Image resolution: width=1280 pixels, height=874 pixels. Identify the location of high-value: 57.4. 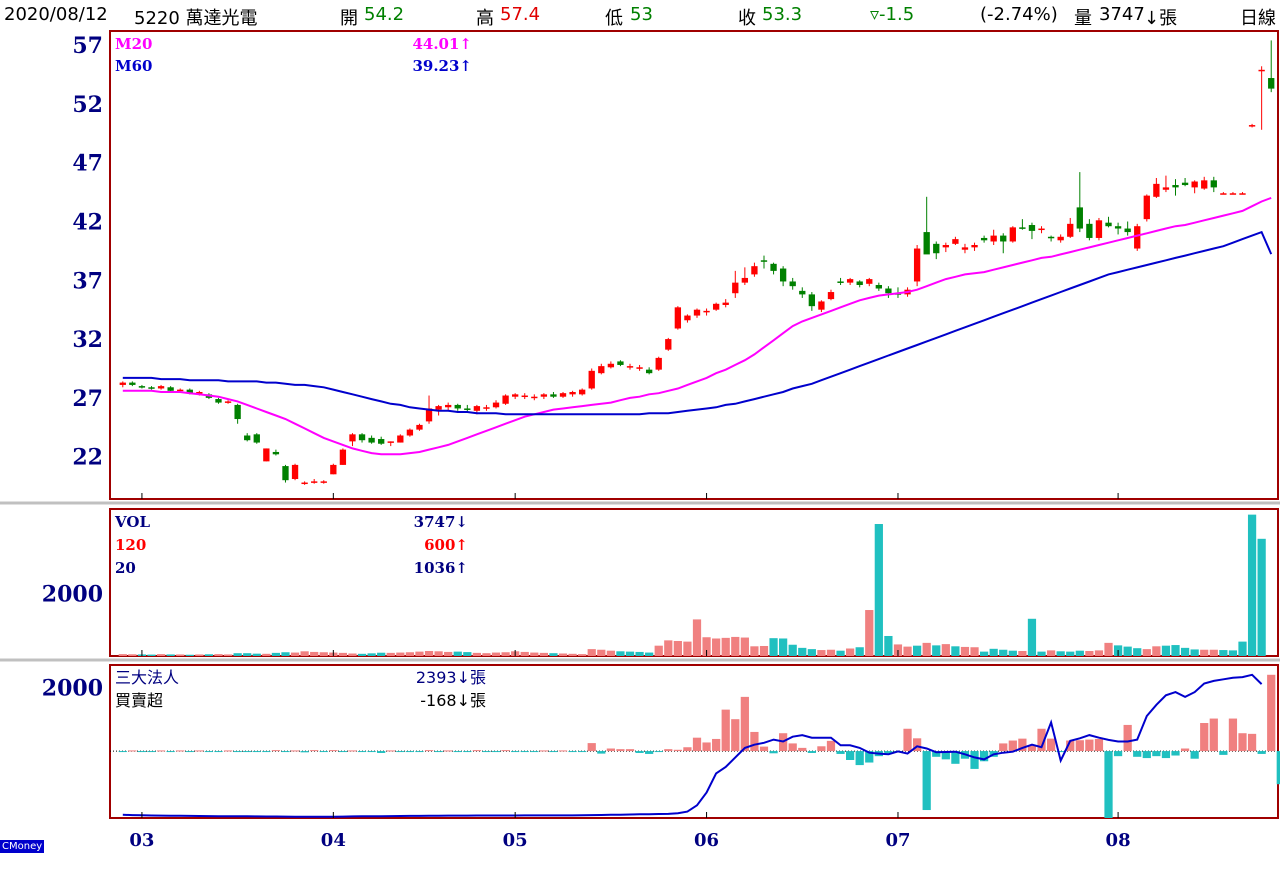
(520, 14).